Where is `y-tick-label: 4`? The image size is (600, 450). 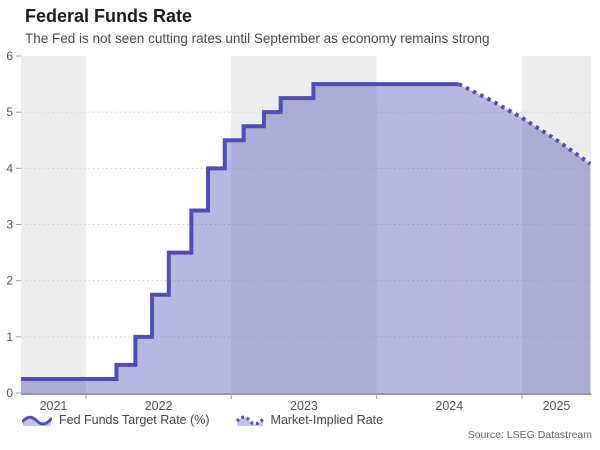 y-tick-label: 4 is located at coordinates (9, 168).